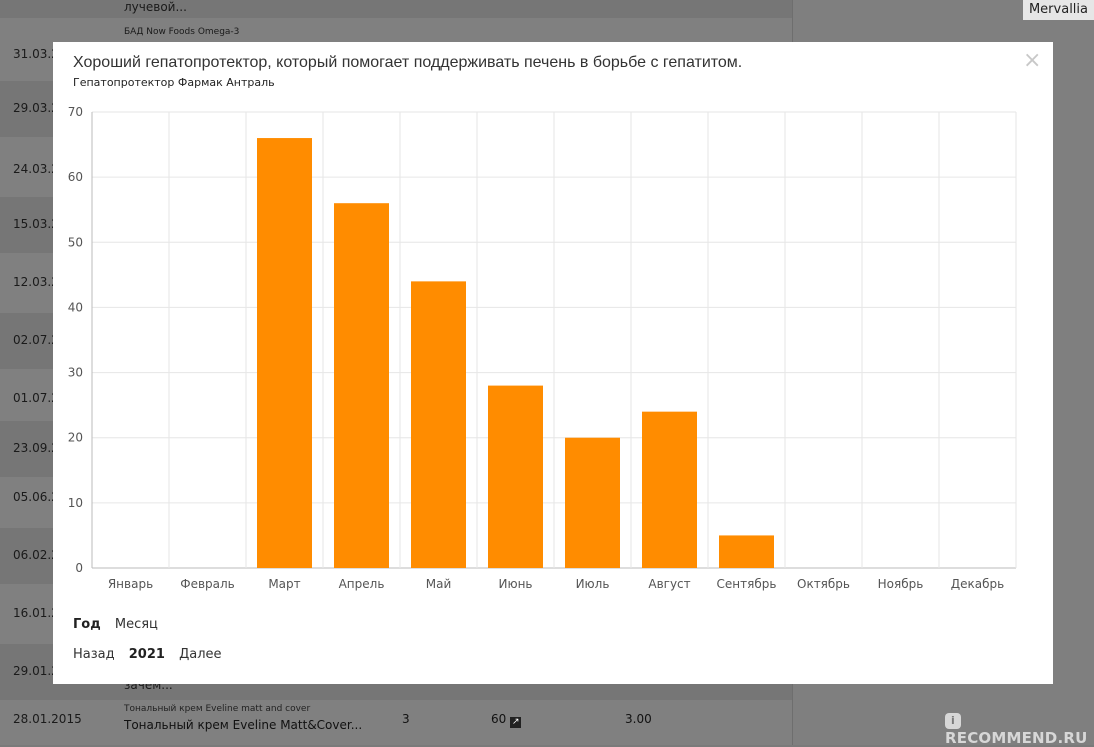 The height and width of the screenshot is (747, 1094). What do you see at coordinates (439, 584) in the screenshot?
I see `x-tick-label: Май` at bounding box center [439, 584].